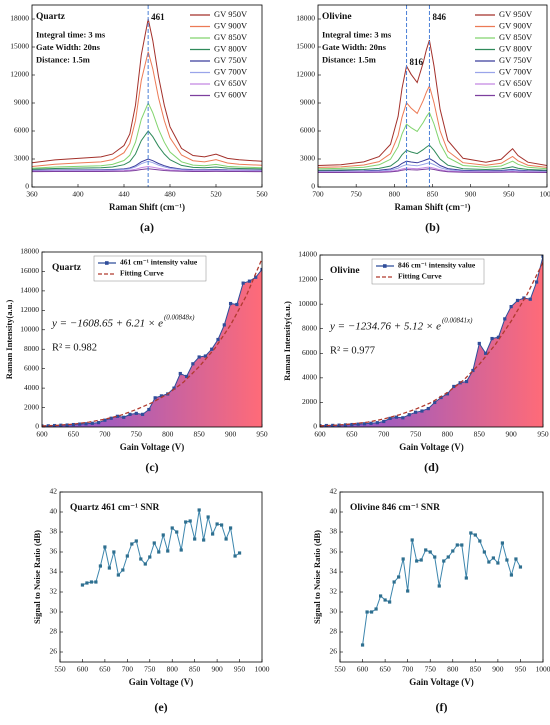 The width and height of the screenshot is (550, 725). Describe the element at coordinates (29, 290) in the screenshot. I see `y-tick-label: 14000` at that location.